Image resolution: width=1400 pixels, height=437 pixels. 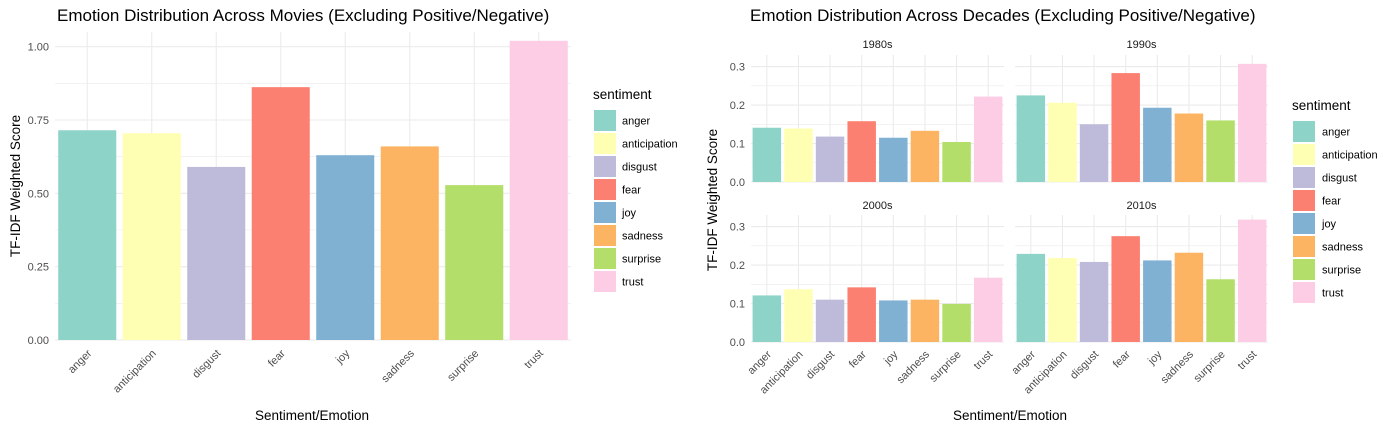 I want to click on y-tick-label: 0.50, so click(x=38, y=194).